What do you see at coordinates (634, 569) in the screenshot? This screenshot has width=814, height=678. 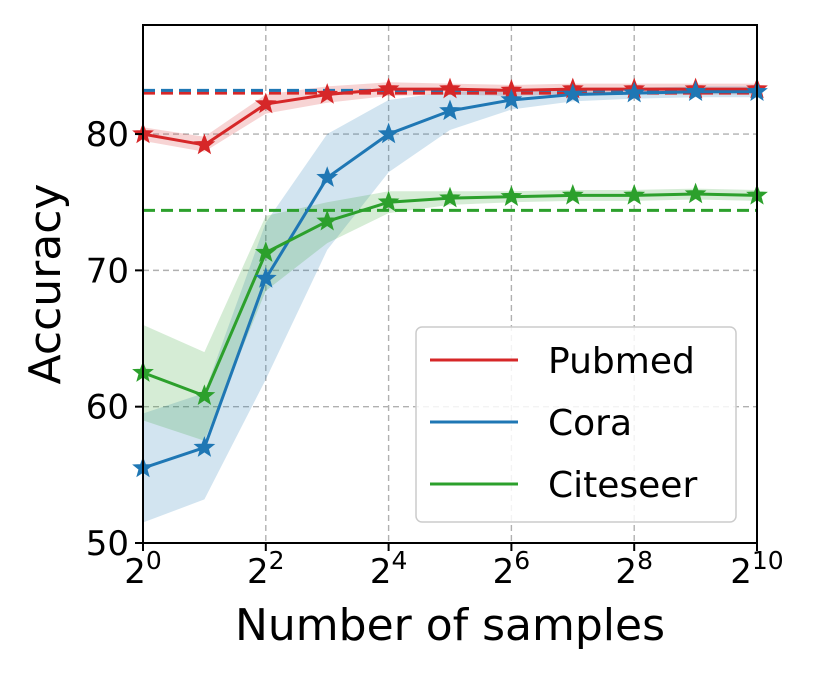 I see `x-tick-label: 28` at bounding box center [634, 569].